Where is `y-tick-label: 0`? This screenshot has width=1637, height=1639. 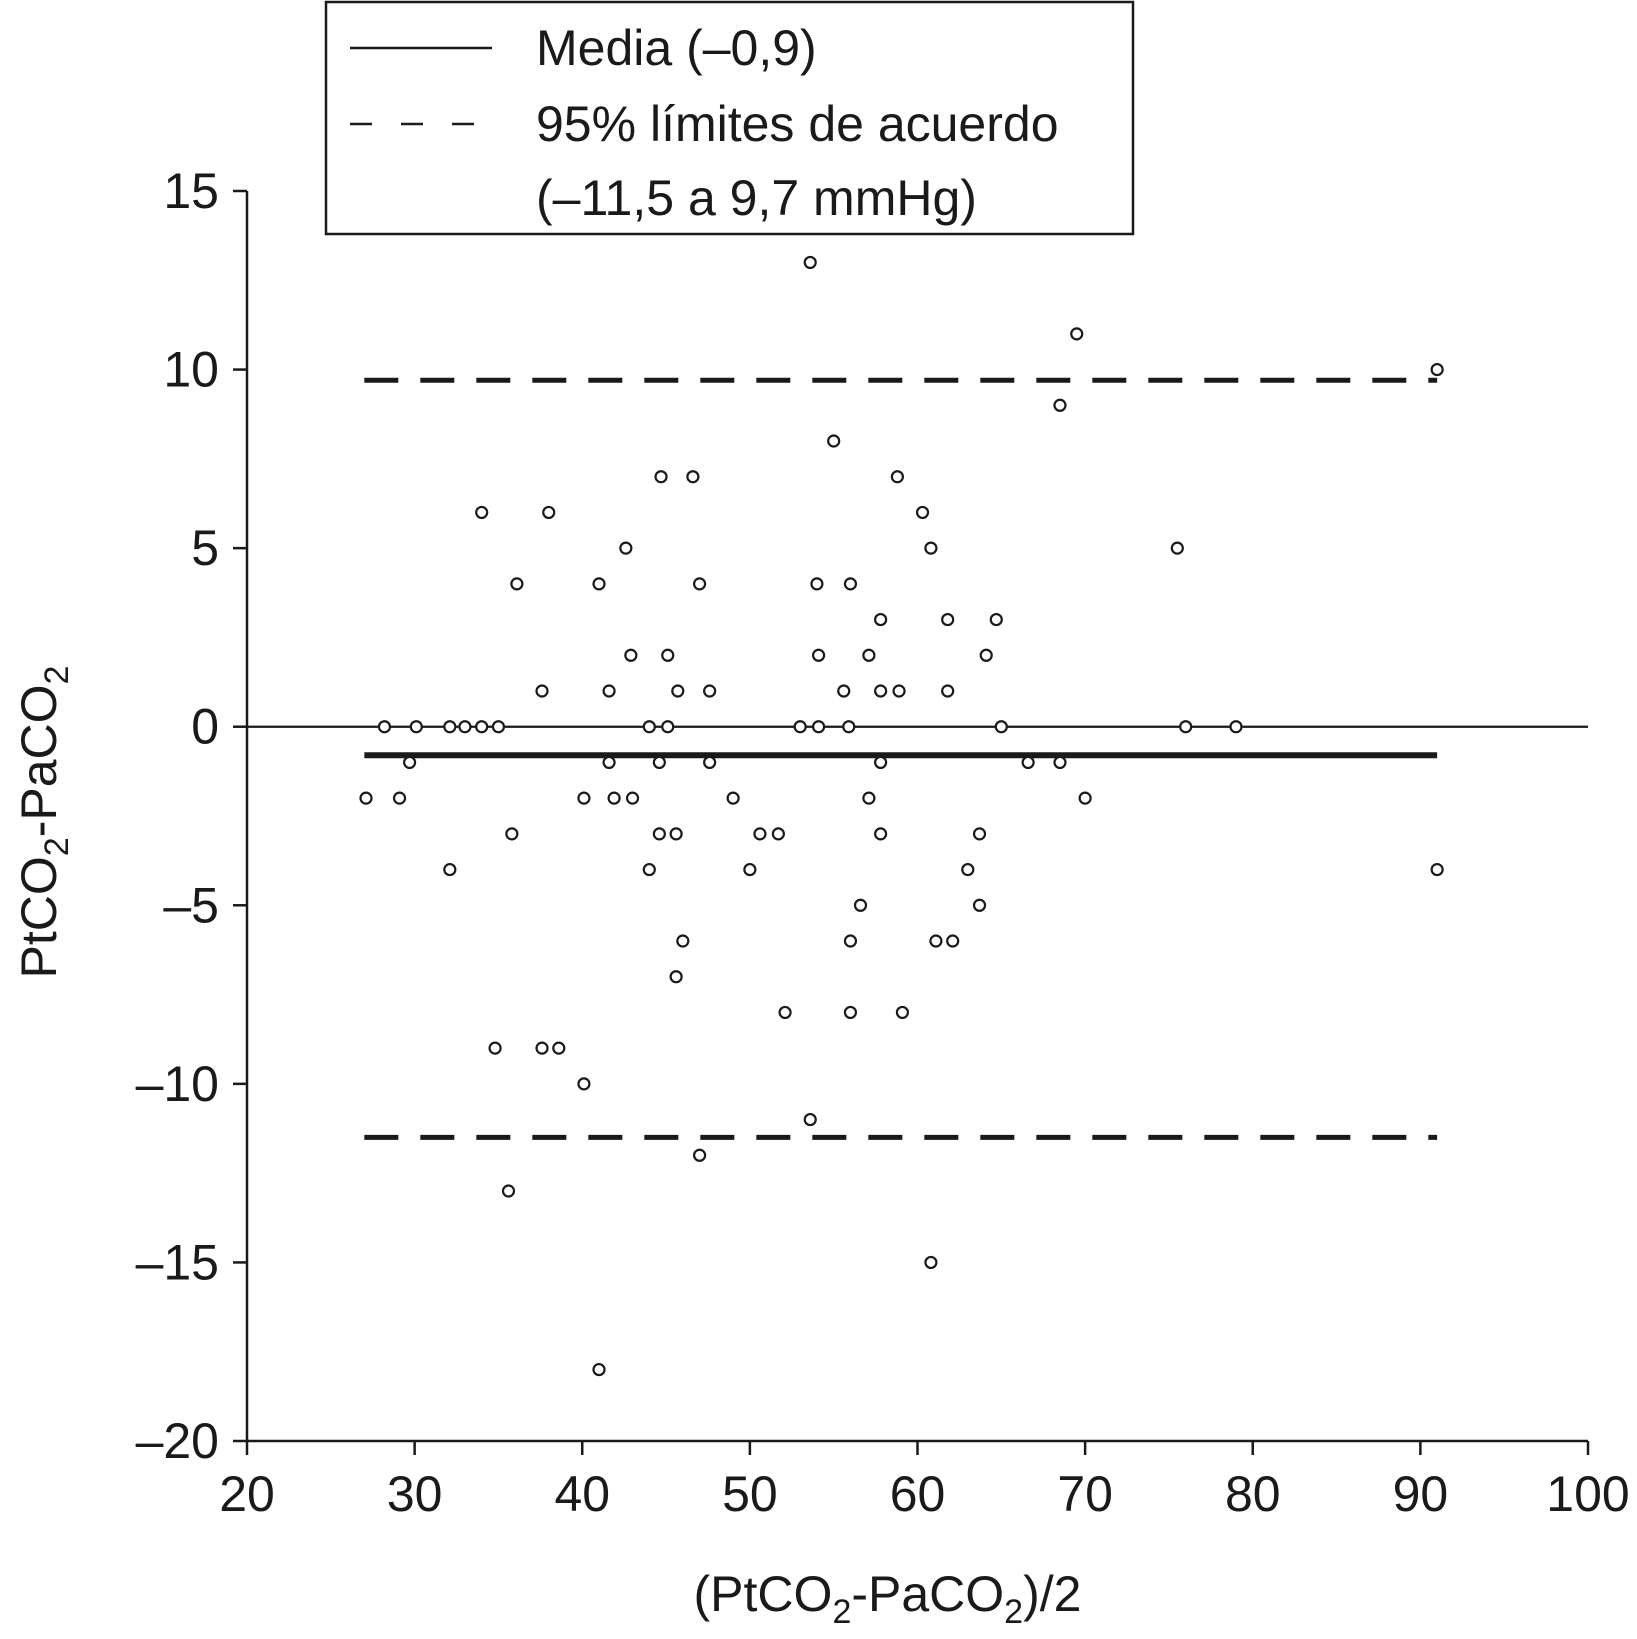
y-tick-label: 0 is located at coordinates (205, 727).